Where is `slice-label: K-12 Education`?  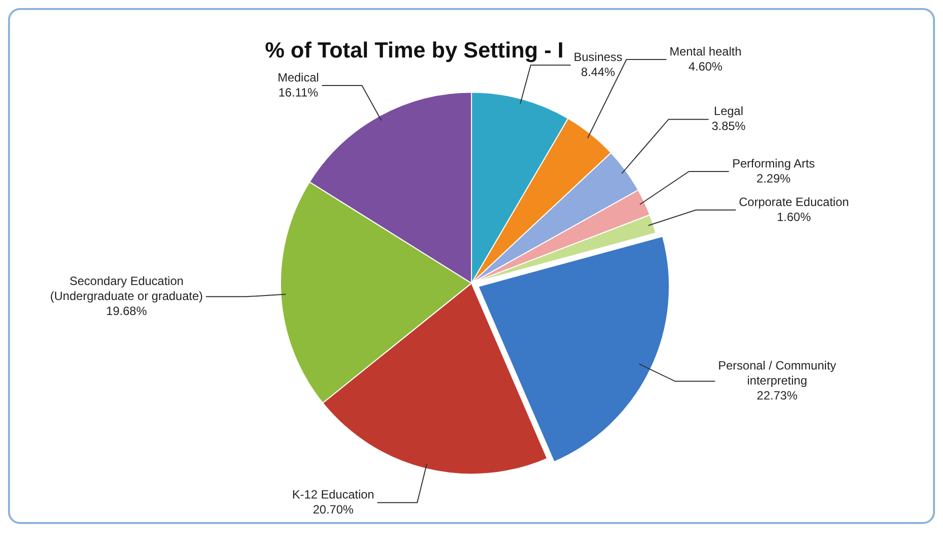 slice-label: K-12 Education is located at coordinates (333, 494).